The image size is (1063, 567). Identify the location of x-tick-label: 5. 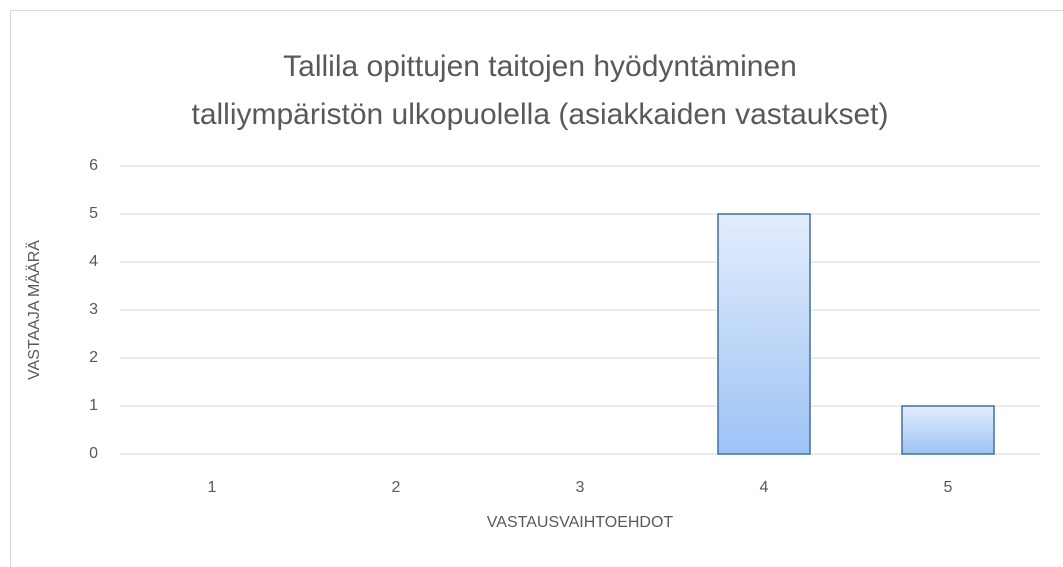
(948, 487).